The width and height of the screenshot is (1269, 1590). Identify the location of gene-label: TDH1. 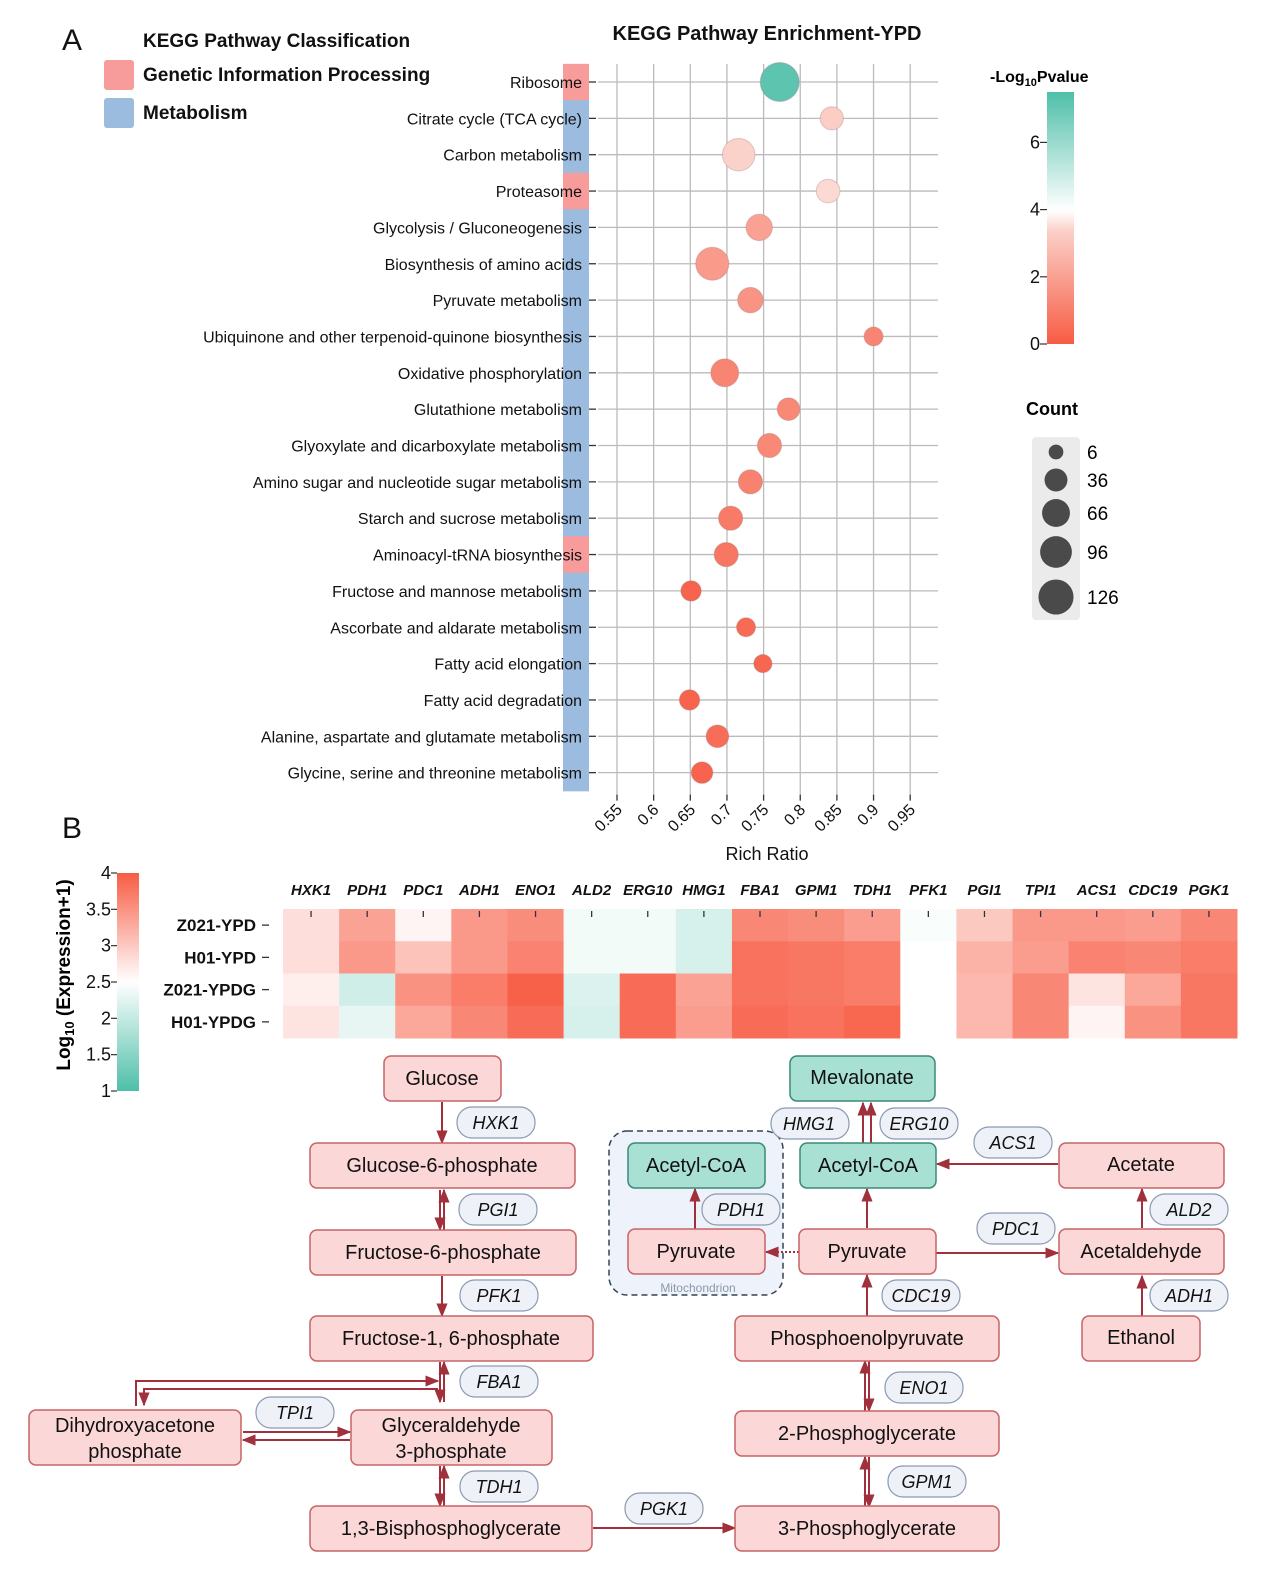
(872, 890).